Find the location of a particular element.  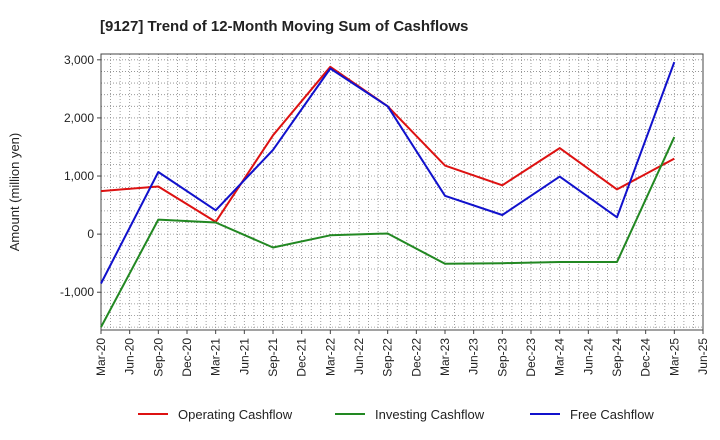

x-tick-label: Sep-24 is located at coordinates (617, 357).